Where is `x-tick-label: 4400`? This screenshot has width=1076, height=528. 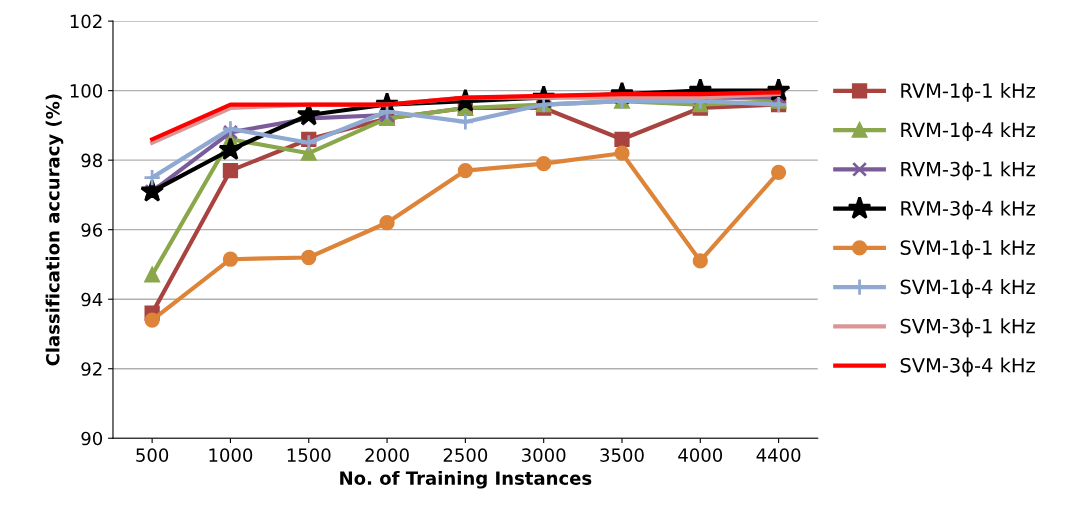 x-tick-label: 4400 is located at coordinates (778, 455).